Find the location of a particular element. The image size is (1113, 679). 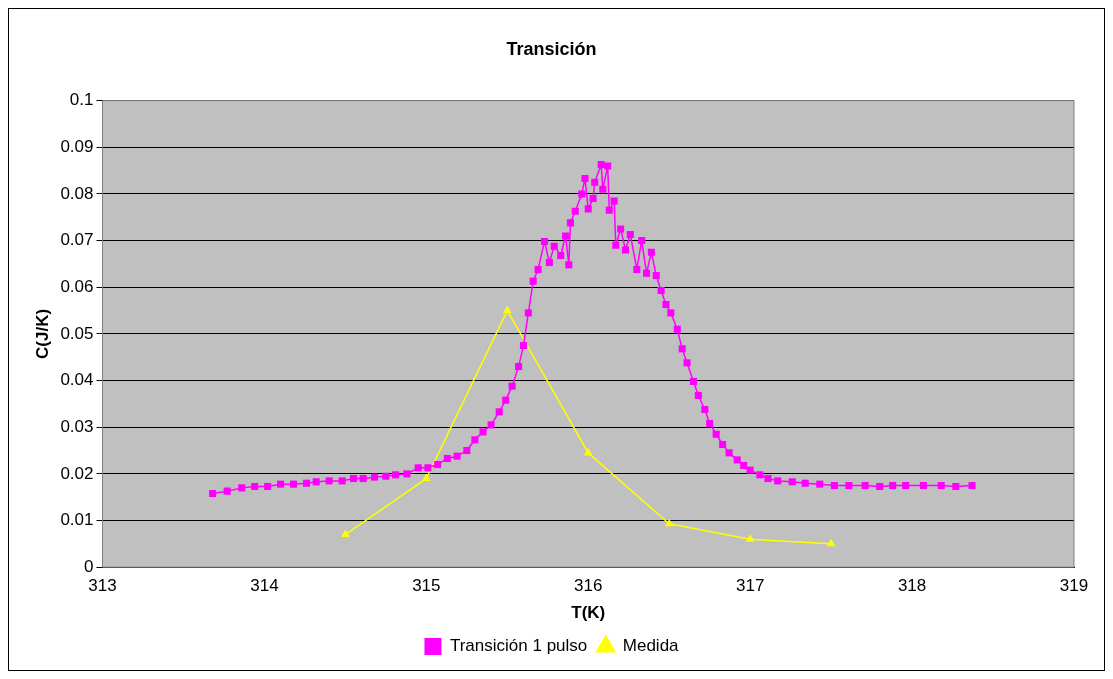

y-tick-label: 0.03 is located at coordinates (77, 426).